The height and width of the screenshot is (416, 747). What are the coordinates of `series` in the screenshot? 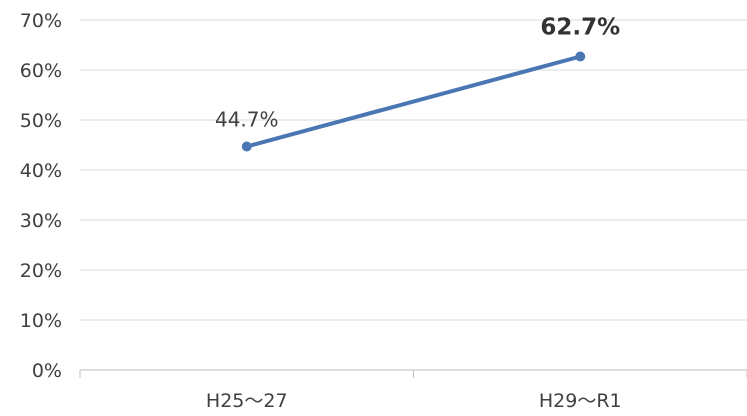 It's located at (413, 101).